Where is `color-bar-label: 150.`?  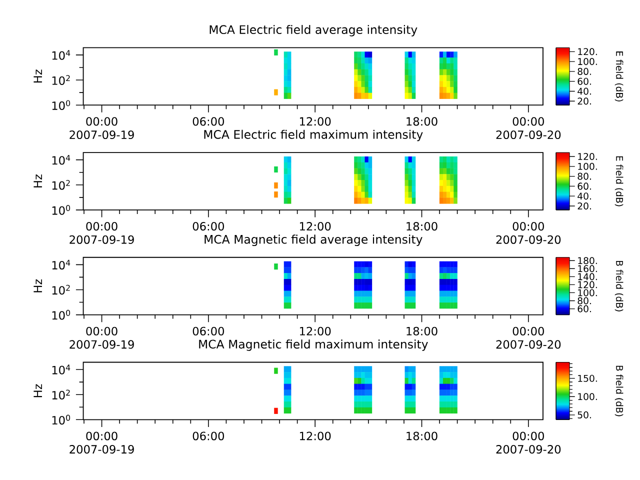
color-bar-label: 150. is located at coordinates (587, 378).